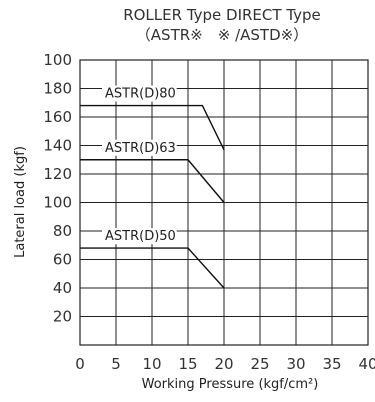 The width and height of the screenshot is (375, 402). I want to click on series-label: ASTR(D)50, so click(140, 236).